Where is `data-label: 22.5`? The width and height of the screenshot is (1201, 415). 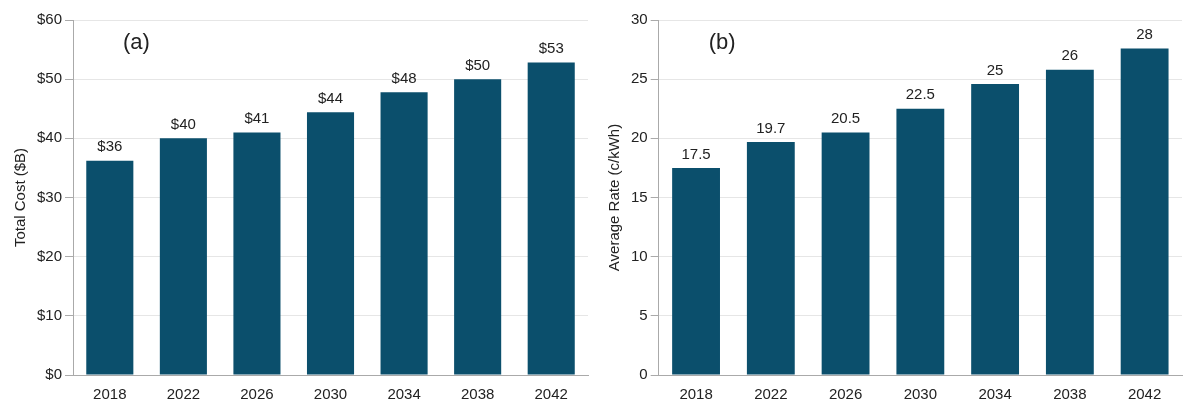 data-label: 22.5 is located at coordinates (920, 94).